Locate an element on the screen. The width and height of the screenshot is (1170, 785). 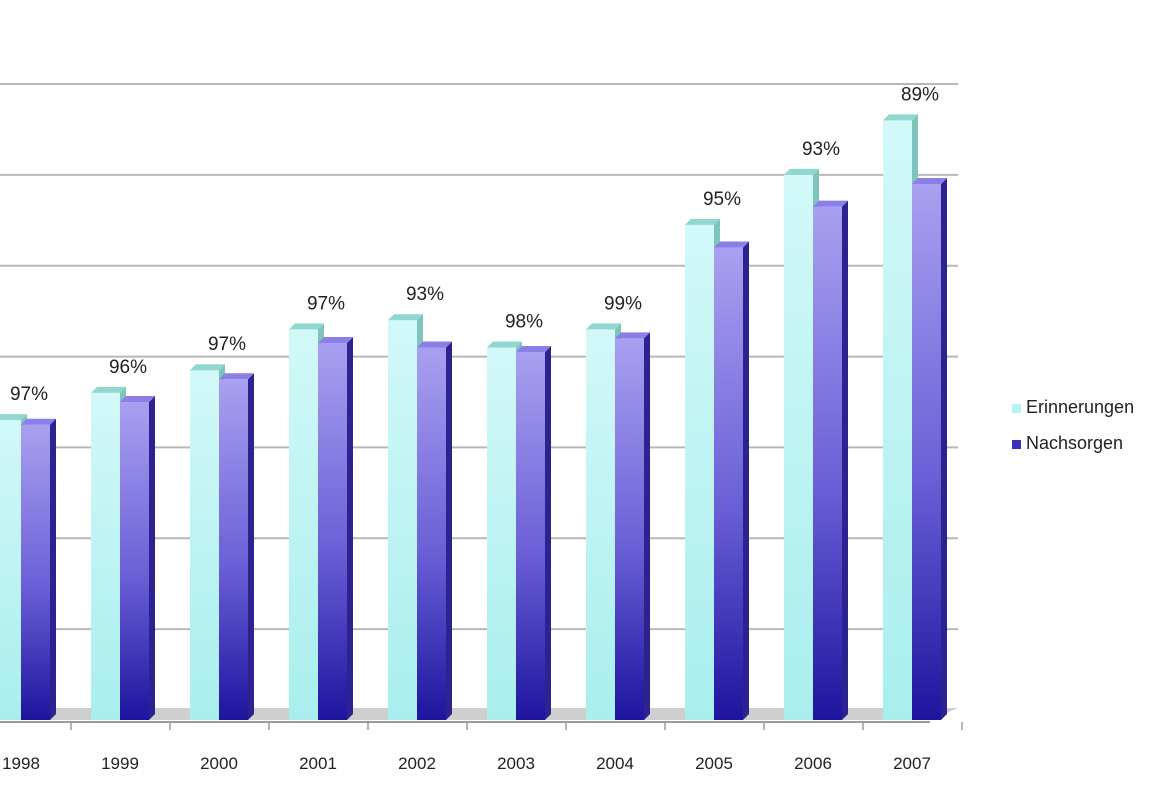
bar-nachsorgen-2005 is located at coordinates (731, 481).